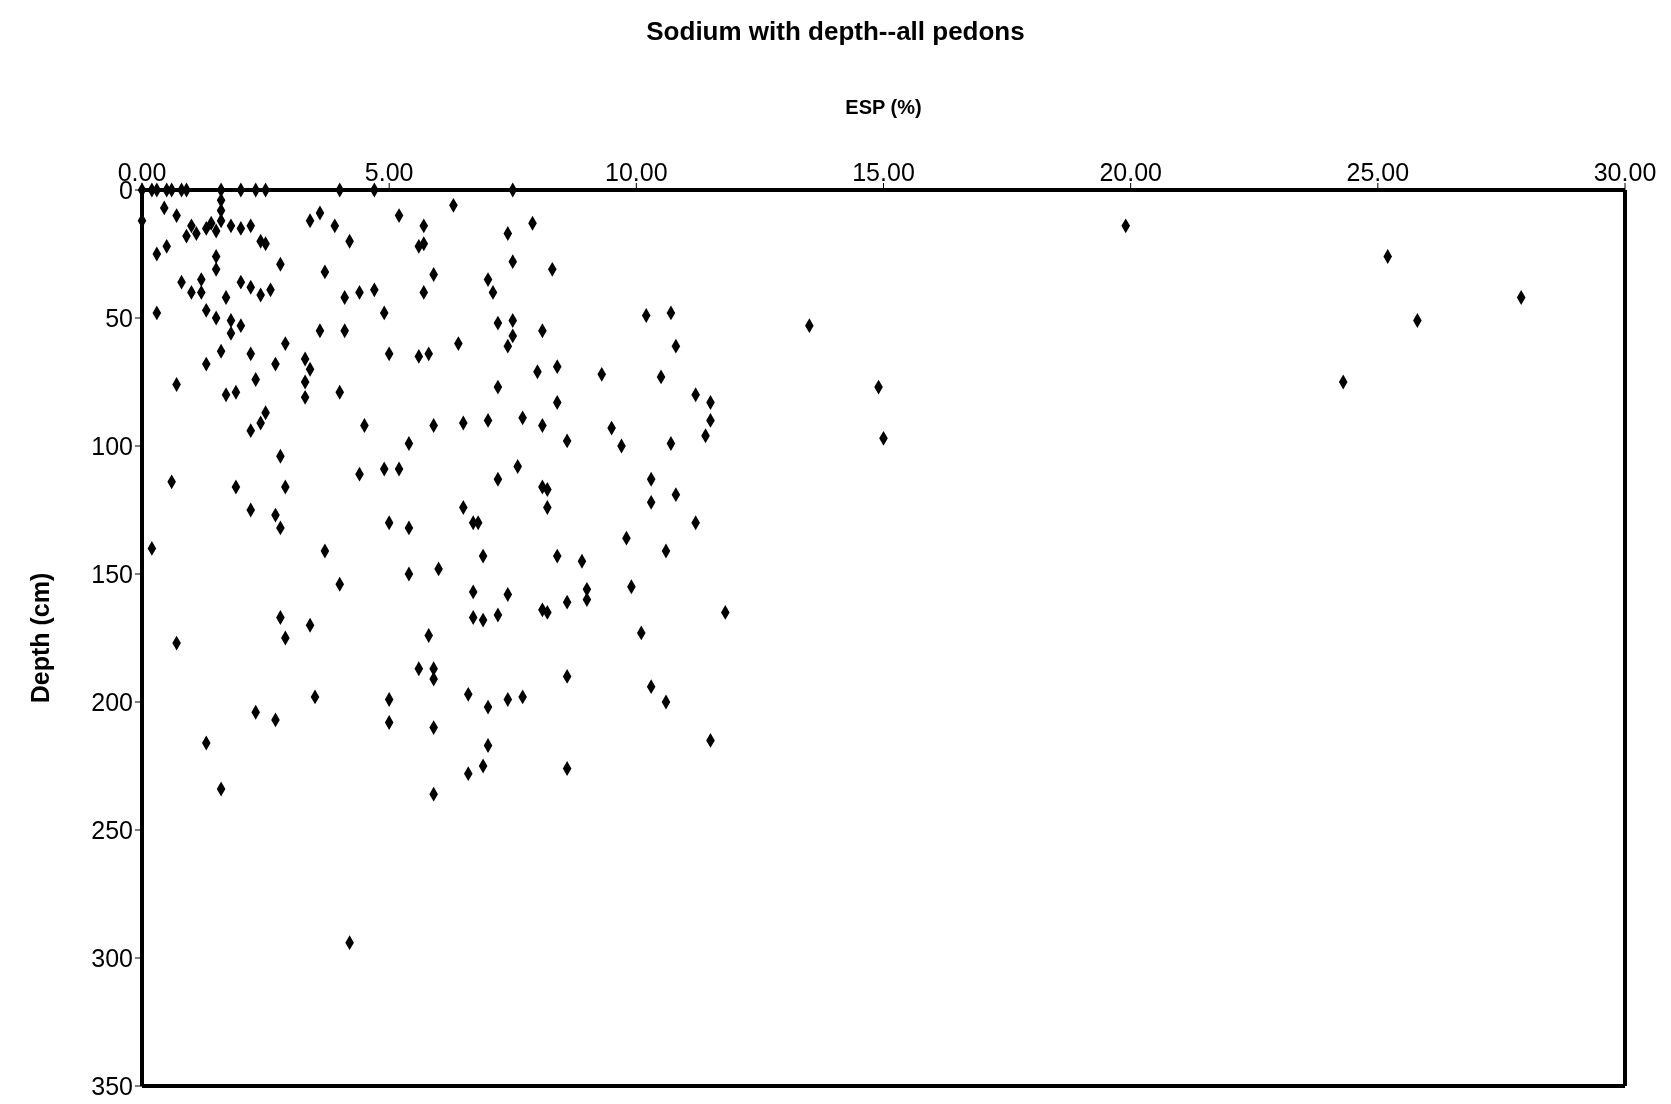 Image resolution: width=1671 pixels, height=1104 pixels. Describe the element at coordinates (1378, 172) in the screenshot. I see `x-tick-label: 25.00` at that location.